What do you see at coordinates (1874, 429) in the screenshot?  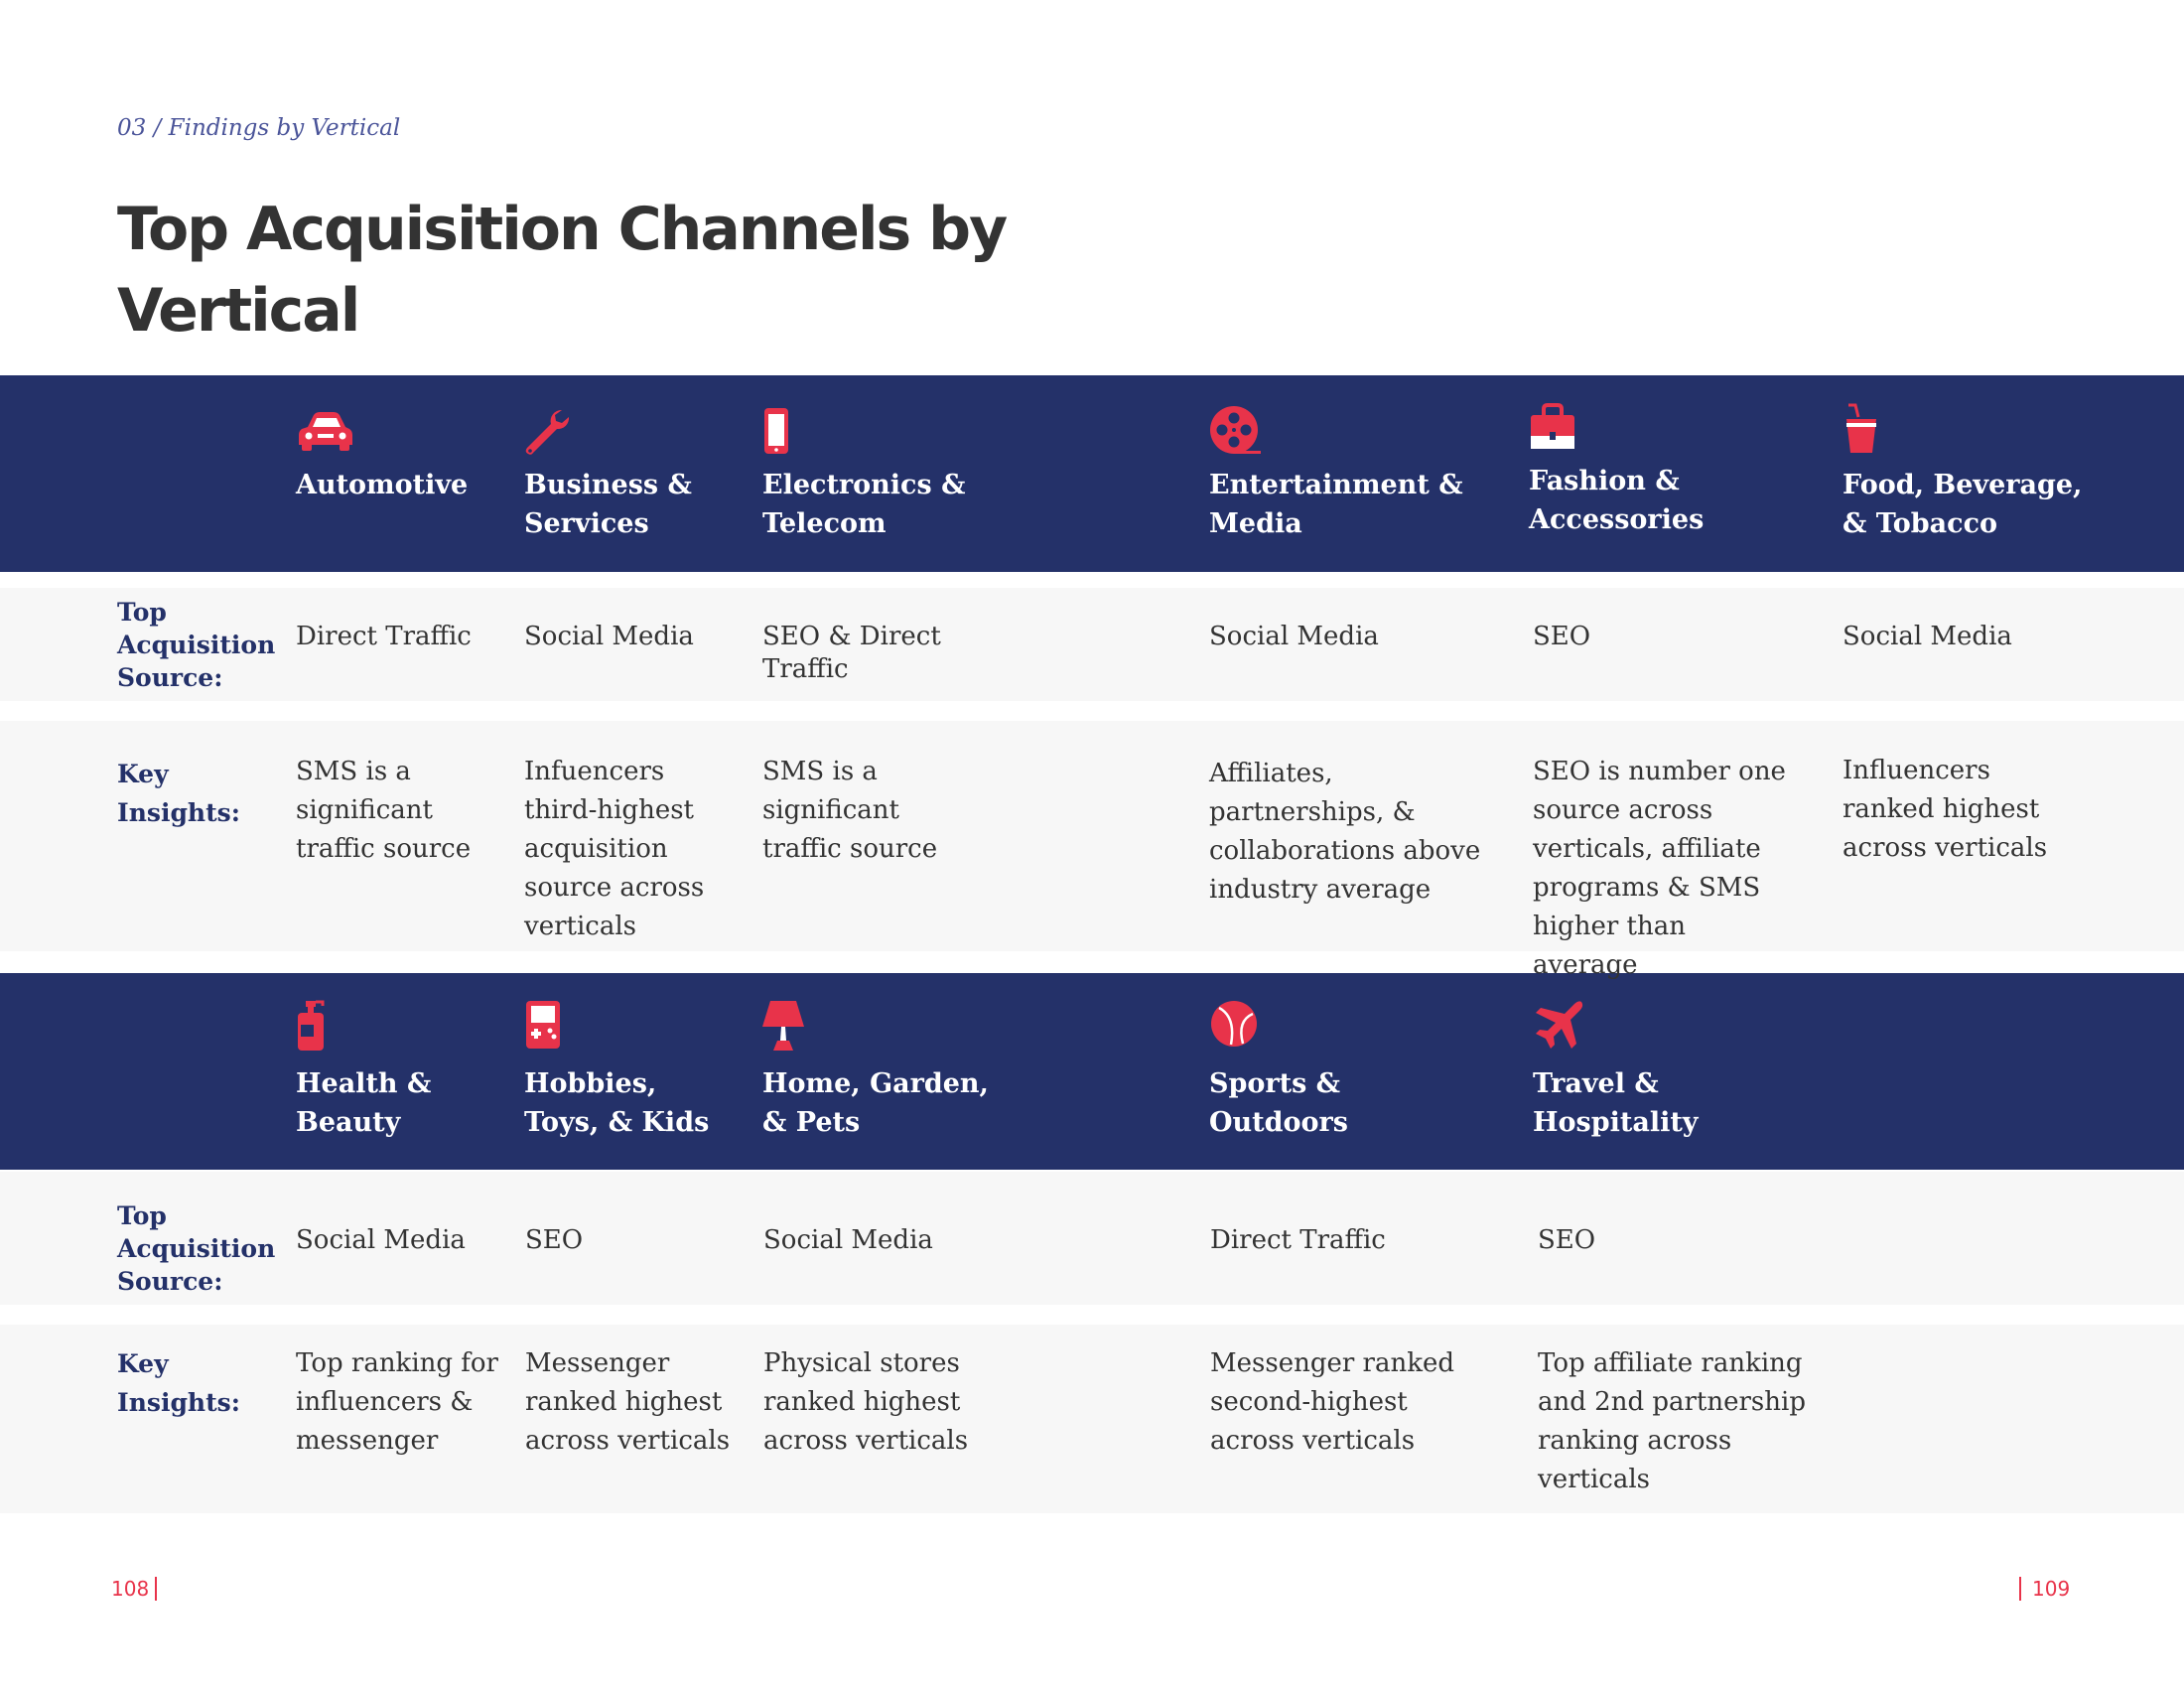 I see `drink-cup-icon` at bounding box center [1874, 429].